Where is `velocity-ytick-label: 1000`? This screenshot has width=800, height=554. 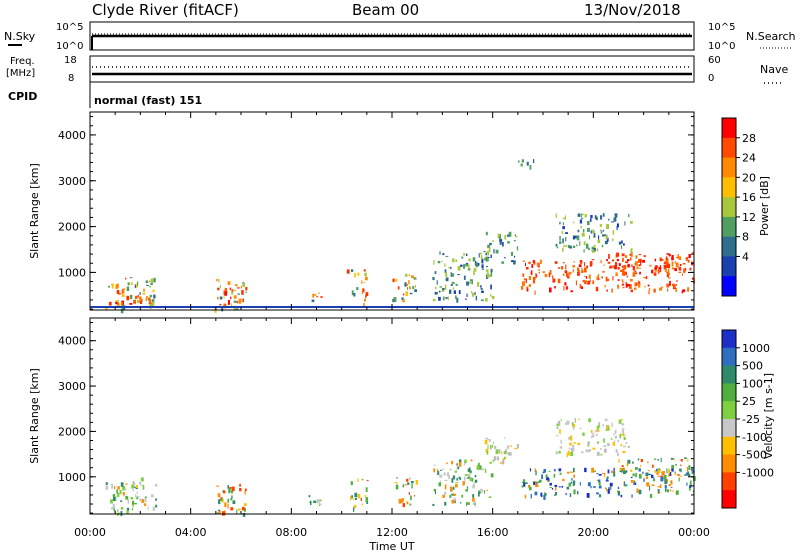
velocity-ytick-label: 1000 is located at coordinates (72, 477).